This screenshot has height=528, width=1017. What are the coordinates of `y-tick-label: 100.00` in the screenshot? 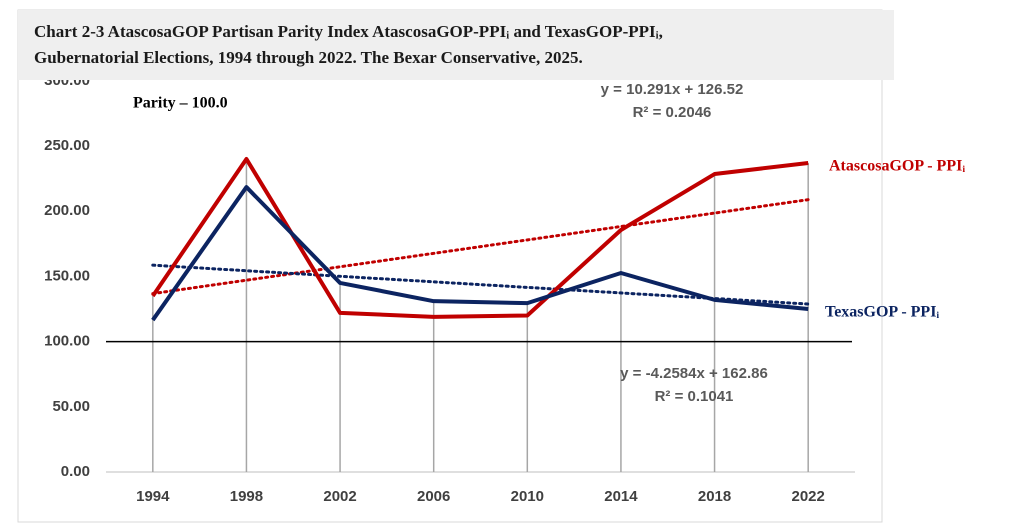 It's located at (67, 341).